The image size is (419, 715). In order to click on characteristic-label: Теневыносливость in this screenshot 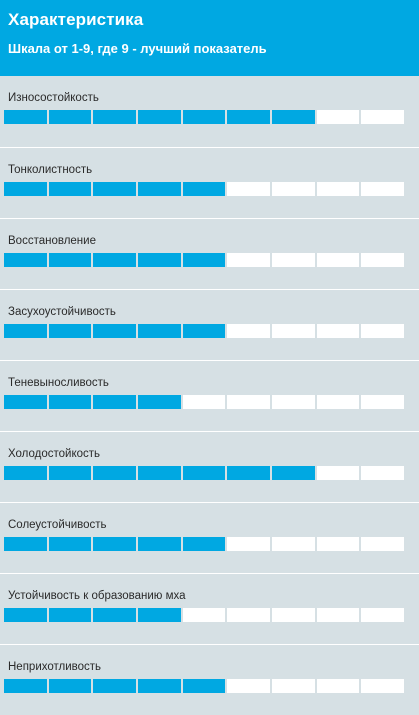, I will do `click(58, 383)`.